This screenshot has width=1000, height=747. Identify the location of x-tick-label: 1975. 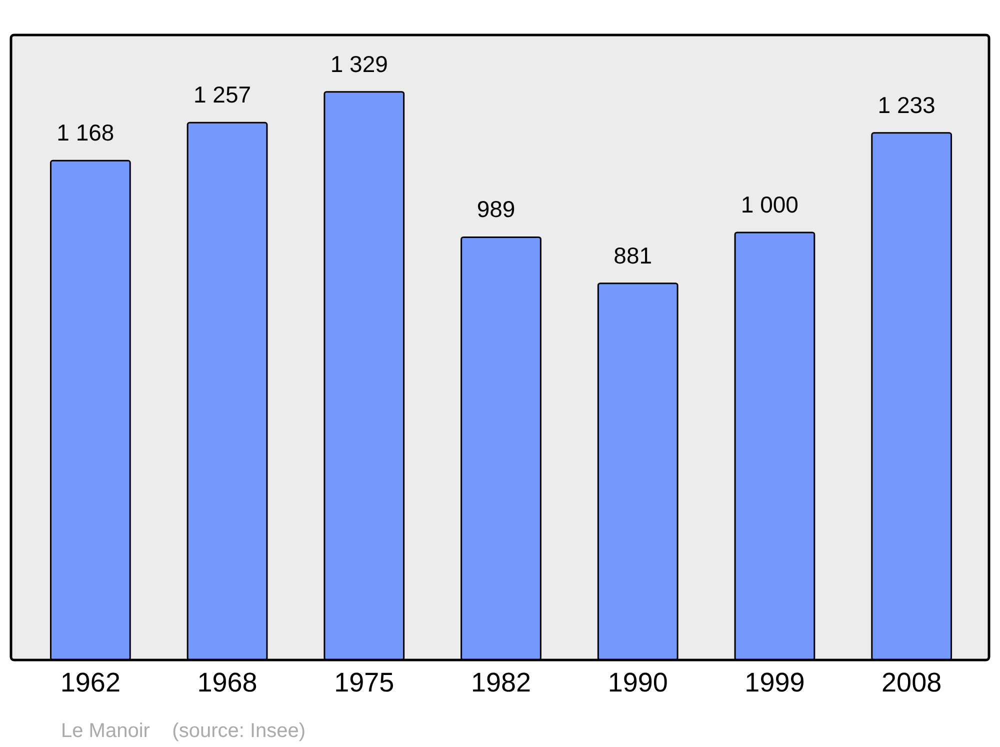
(364, 682).